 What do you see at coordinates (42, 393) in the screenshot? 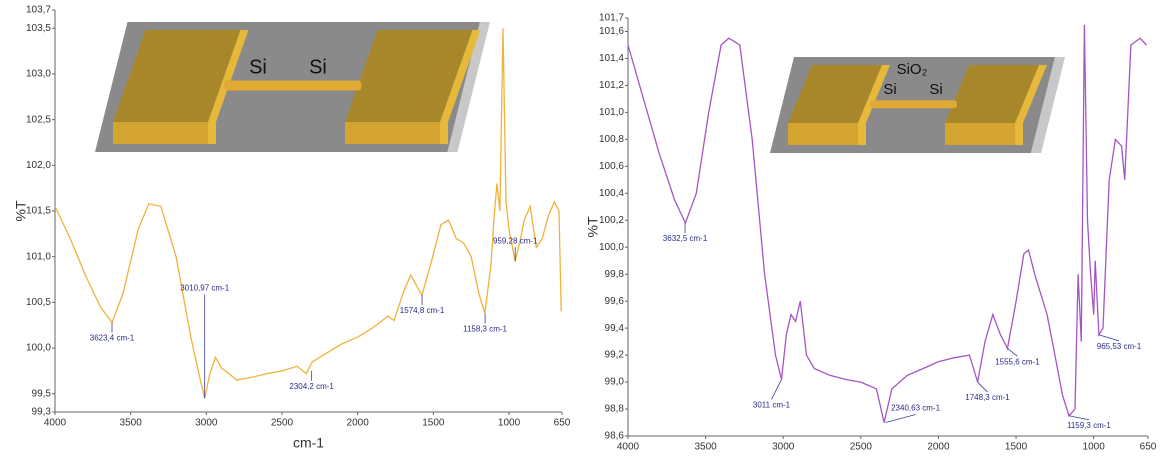
I see `y-tick-label: 99,5` at bounding box center [42, 393].